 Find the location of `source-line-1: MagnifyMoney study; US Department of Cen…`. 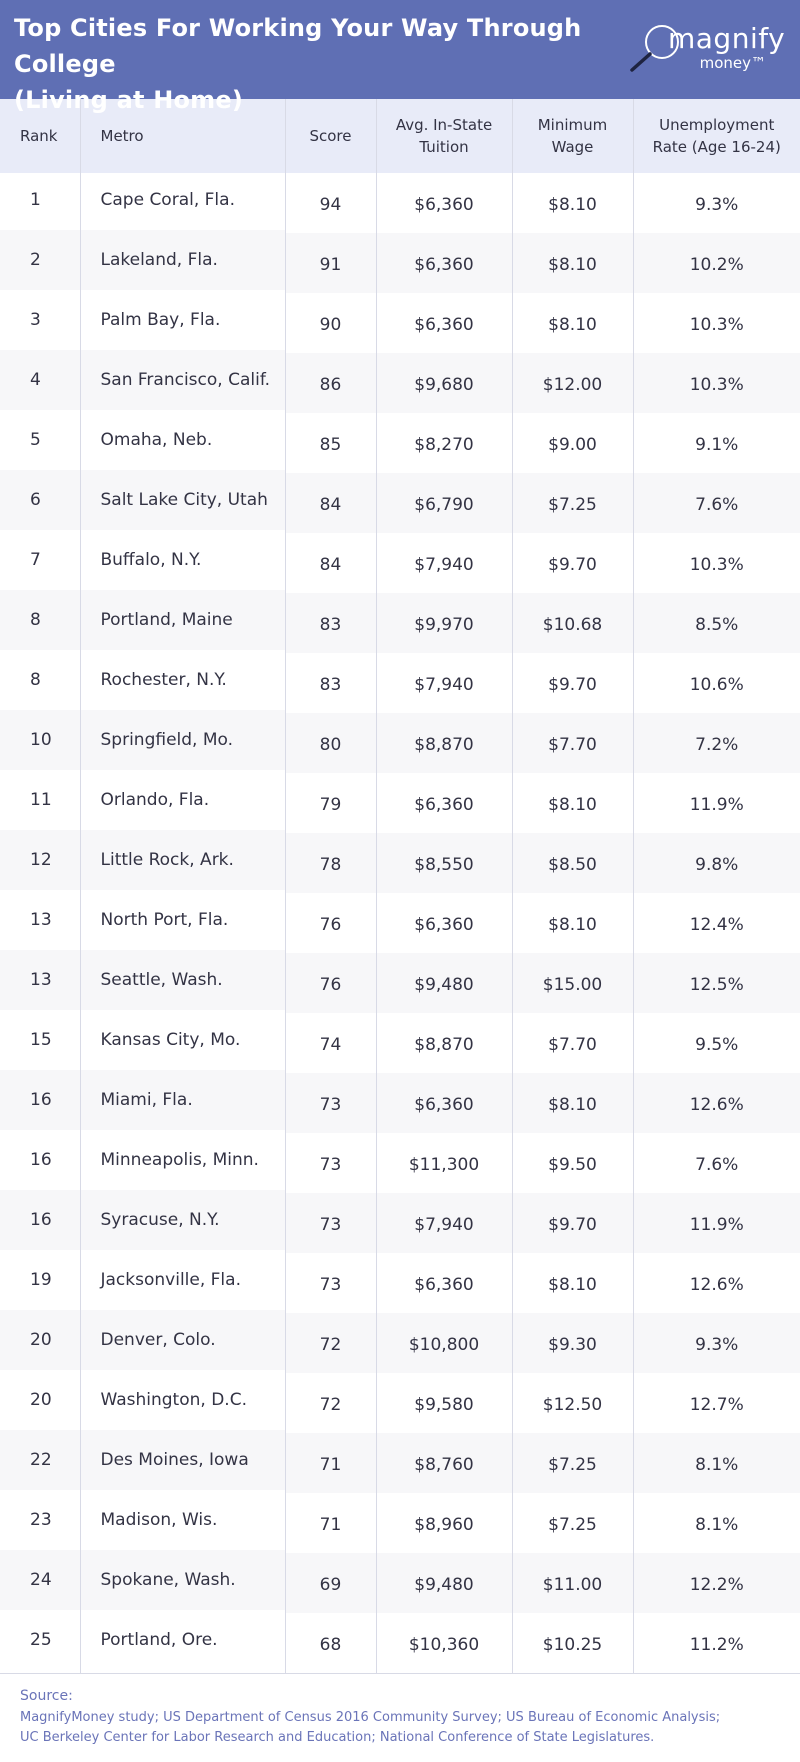

source-line-1: MagnifyMoney study; US Department of Cen… is located at coordinates (370, 1717).